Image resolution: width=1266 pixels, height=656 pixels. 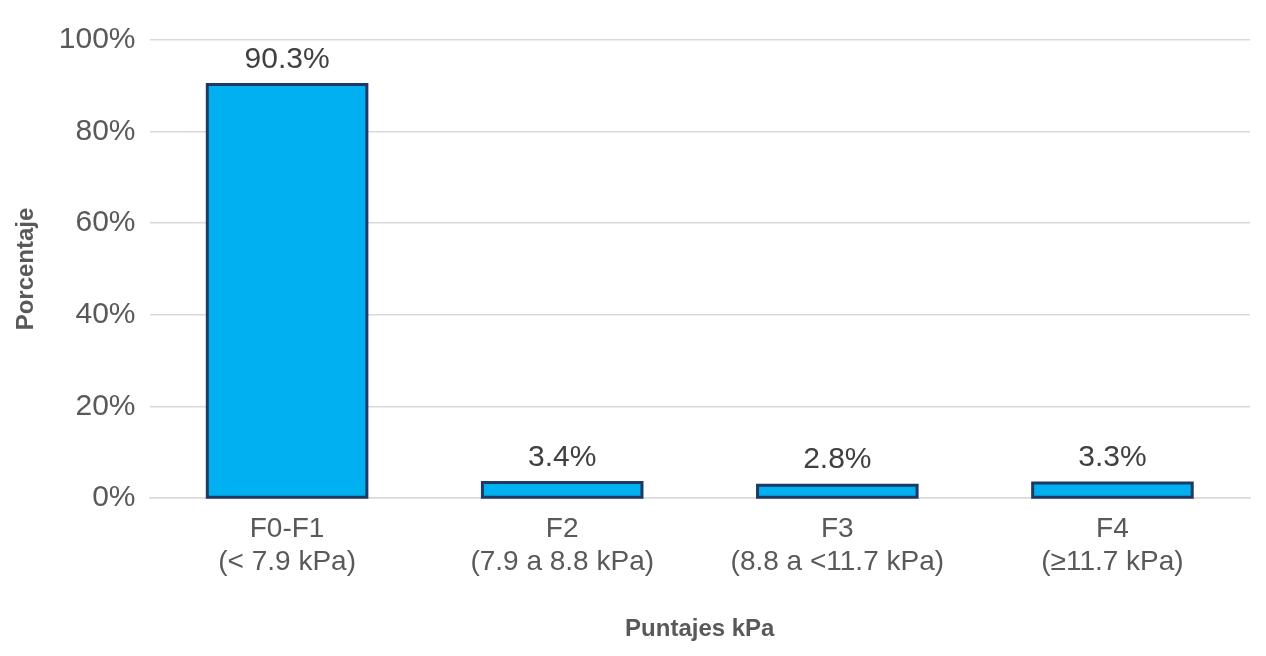 I want to click on x-tick-label: F3 (8.8 a <11.7 kPa), so click(x=837, y=544).